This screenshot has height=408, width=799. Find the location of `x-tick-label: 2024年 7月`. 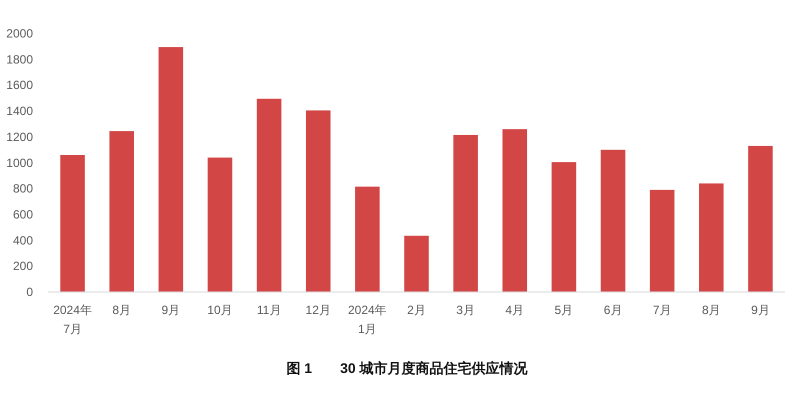

x-tick-label: 2024年 7月 is located at coordinates (72, 319).